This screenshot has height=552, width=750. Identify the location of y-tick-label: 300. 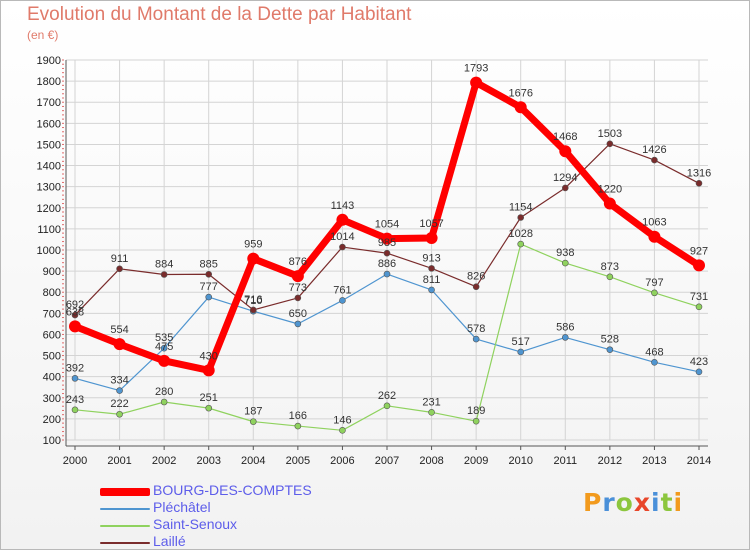
(52, 399).